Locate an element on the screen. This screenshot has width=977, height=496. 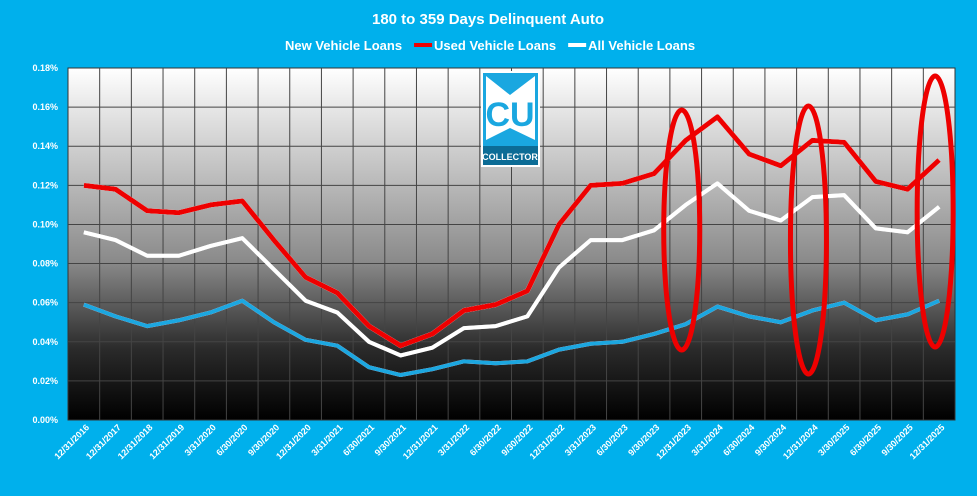
x-tick-label: 6/30/2021 is located at coordinates (358, 439).